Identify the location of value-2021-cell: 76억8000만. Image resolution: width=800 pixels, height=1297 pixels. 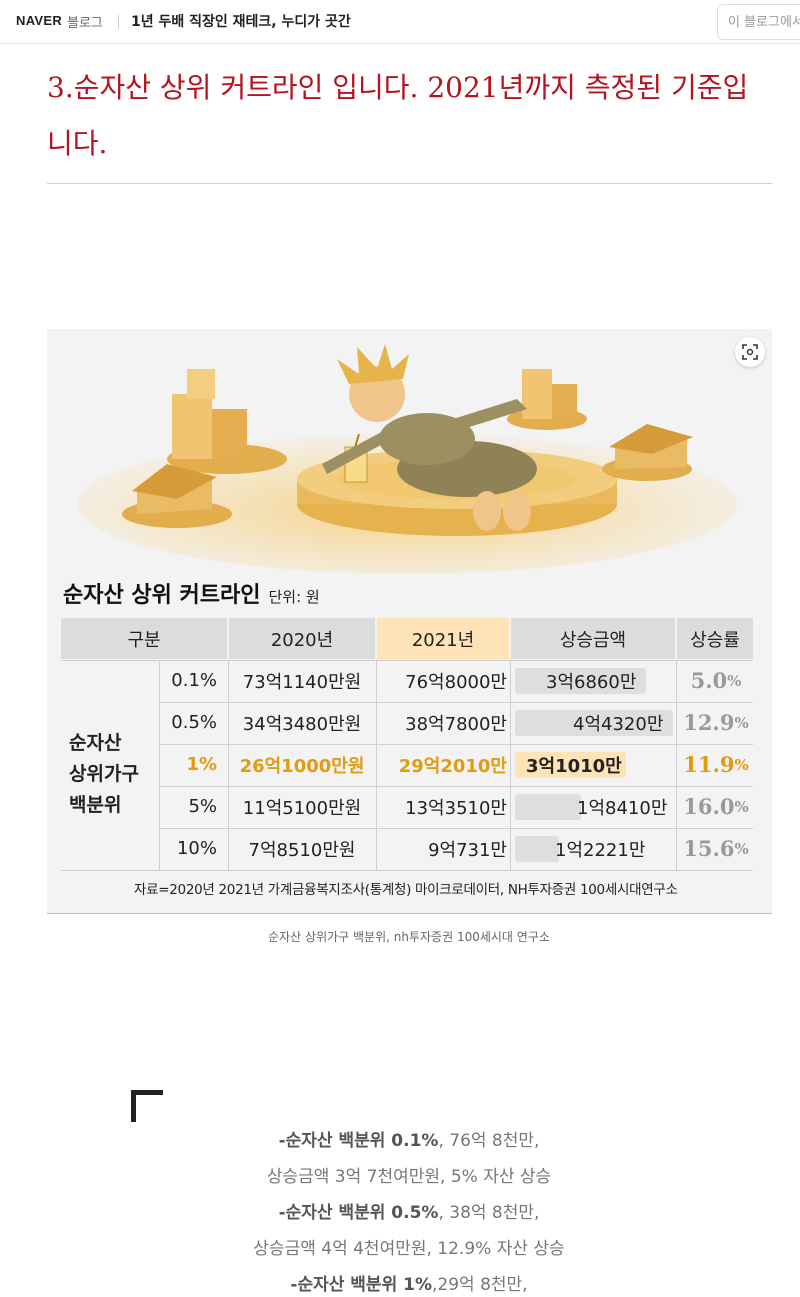
(456, 682).